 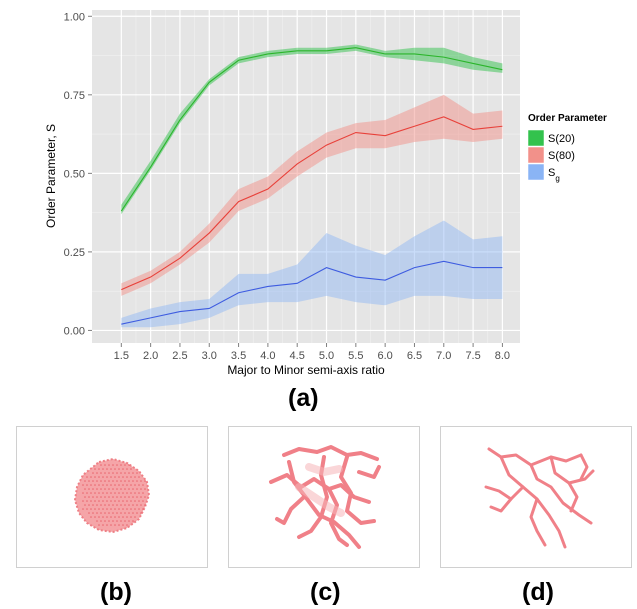 I want to click on figure-label-a: (a), so click(x=303, y=398).